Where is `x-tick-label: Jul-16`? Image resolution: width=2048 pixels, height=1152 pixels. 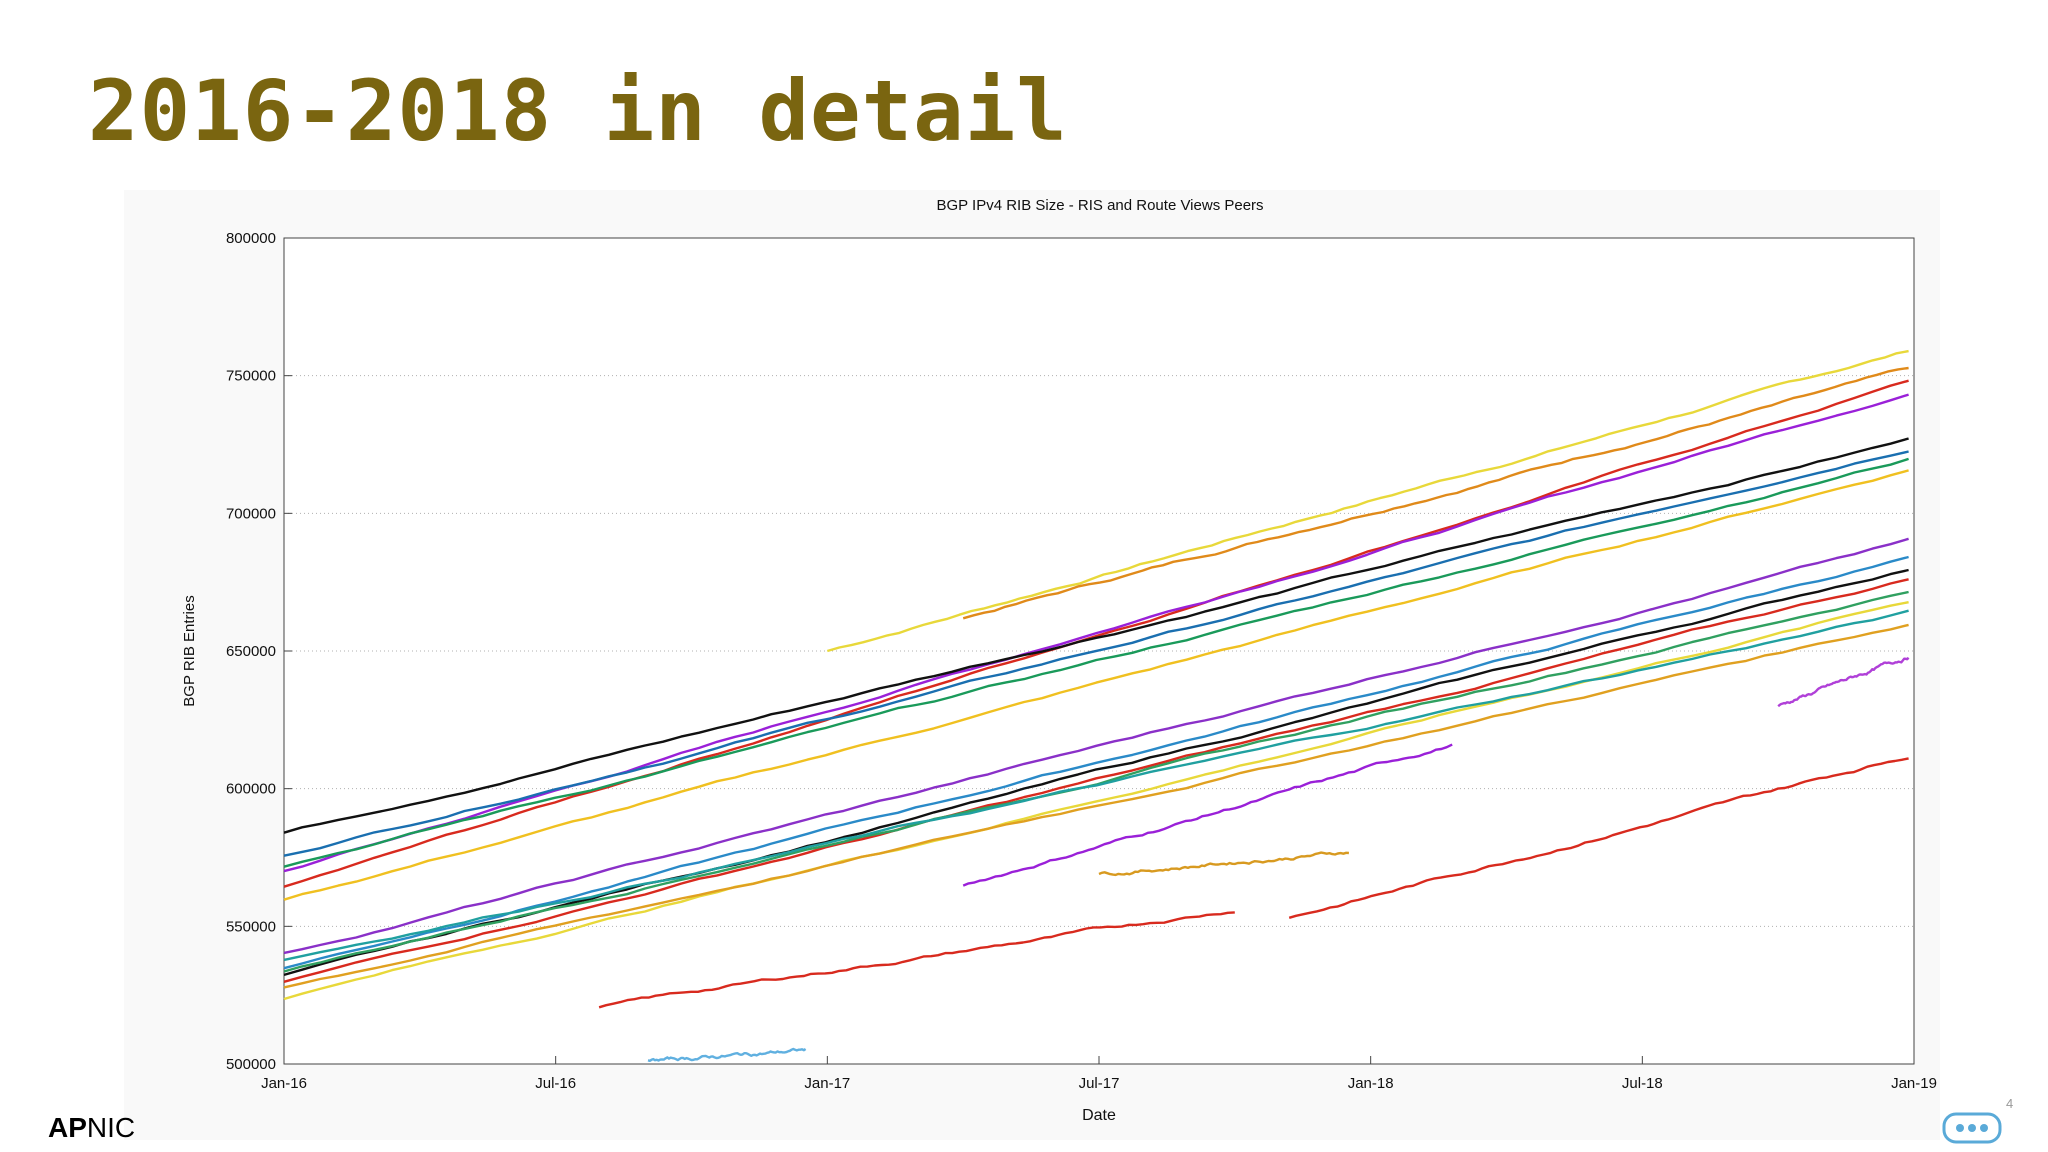
x-tick-label: Jul-16 is located at coordinates (555, 1083).